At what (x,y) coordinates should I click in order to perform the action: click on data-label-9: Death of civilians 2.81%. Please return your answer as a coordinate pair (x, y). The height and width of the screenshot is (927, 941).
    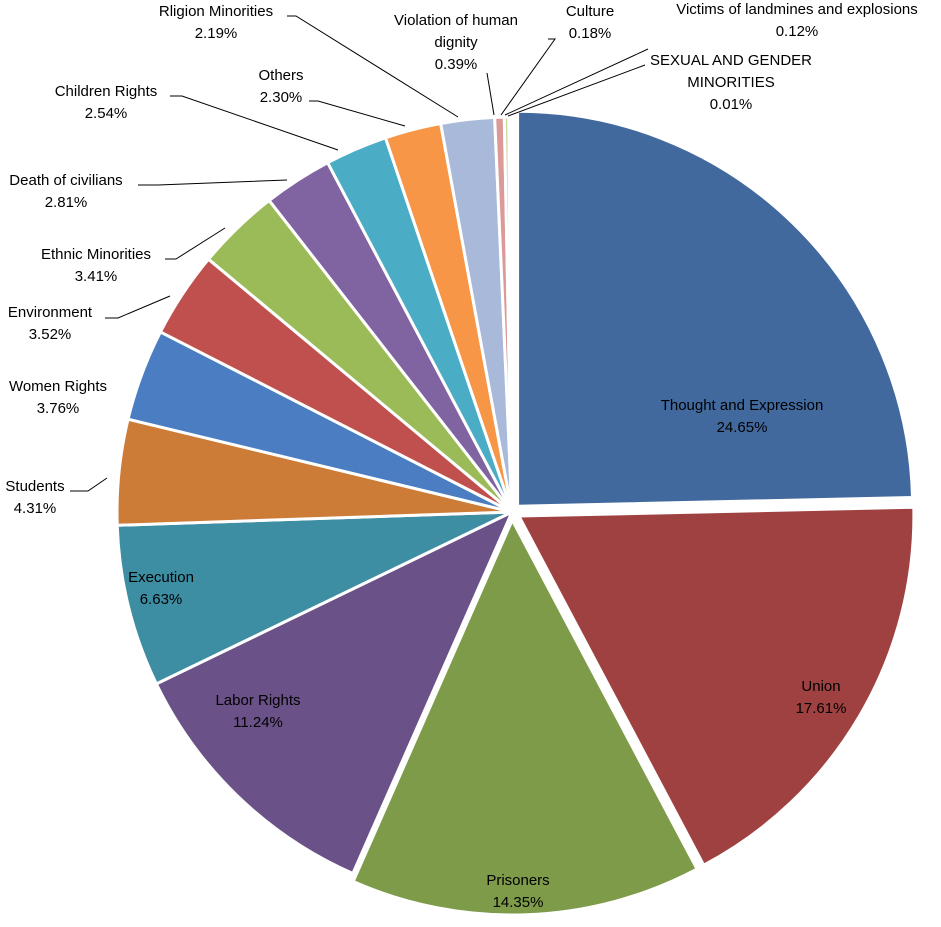
    Looking at the image, I should click on (65, 191).